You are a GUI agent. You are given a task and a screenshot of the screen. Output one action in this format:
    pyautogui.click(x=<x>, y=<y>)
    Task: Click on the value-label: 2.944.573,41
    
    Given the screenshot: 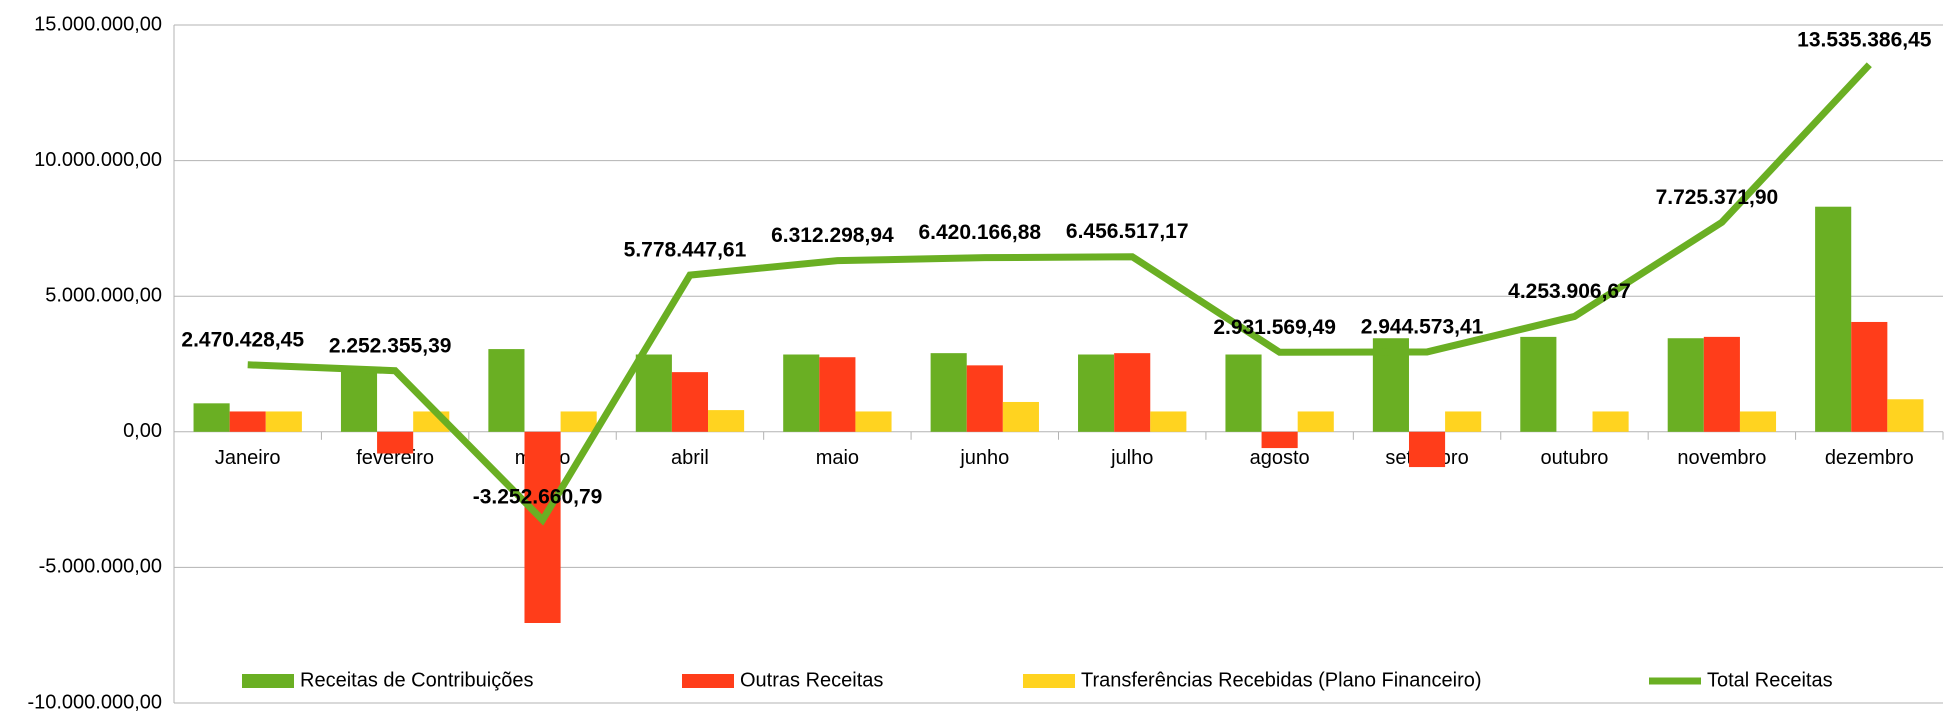 What is the action you would take?
    pyautogui.click(x=1422, y=326)
    